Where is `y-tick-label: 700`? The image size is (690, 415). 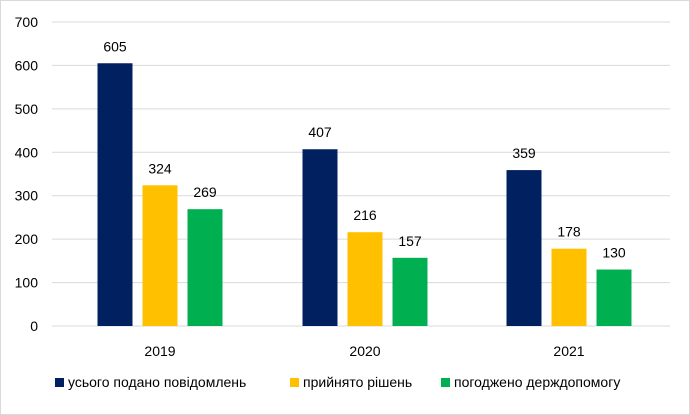 y-tick-label: 700 is located at coordinates (27, 22).